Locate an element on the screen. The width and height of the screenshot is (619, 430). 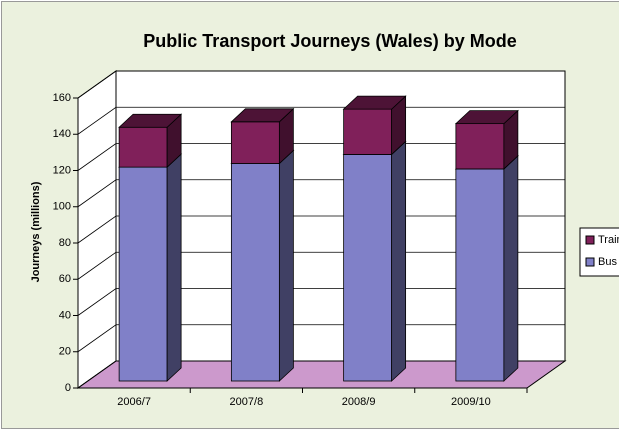
y-axis-label: Journeys (millions) is located at coordinates (36, 231).